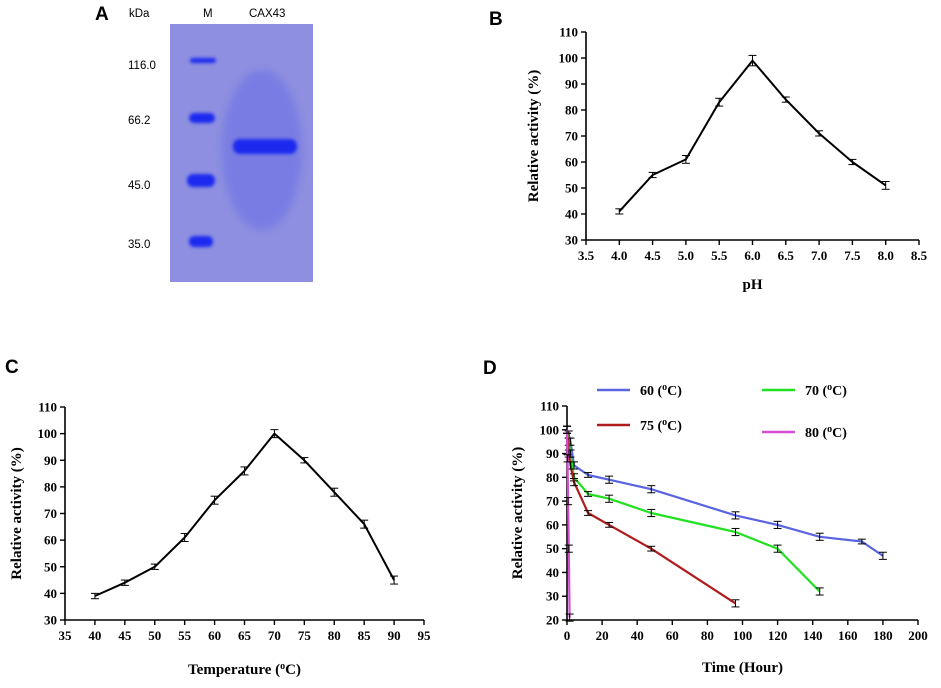  Describe the element at coordinates (142, 66) in the screenshot. I see `marker-size-116: 116.0` at that location.